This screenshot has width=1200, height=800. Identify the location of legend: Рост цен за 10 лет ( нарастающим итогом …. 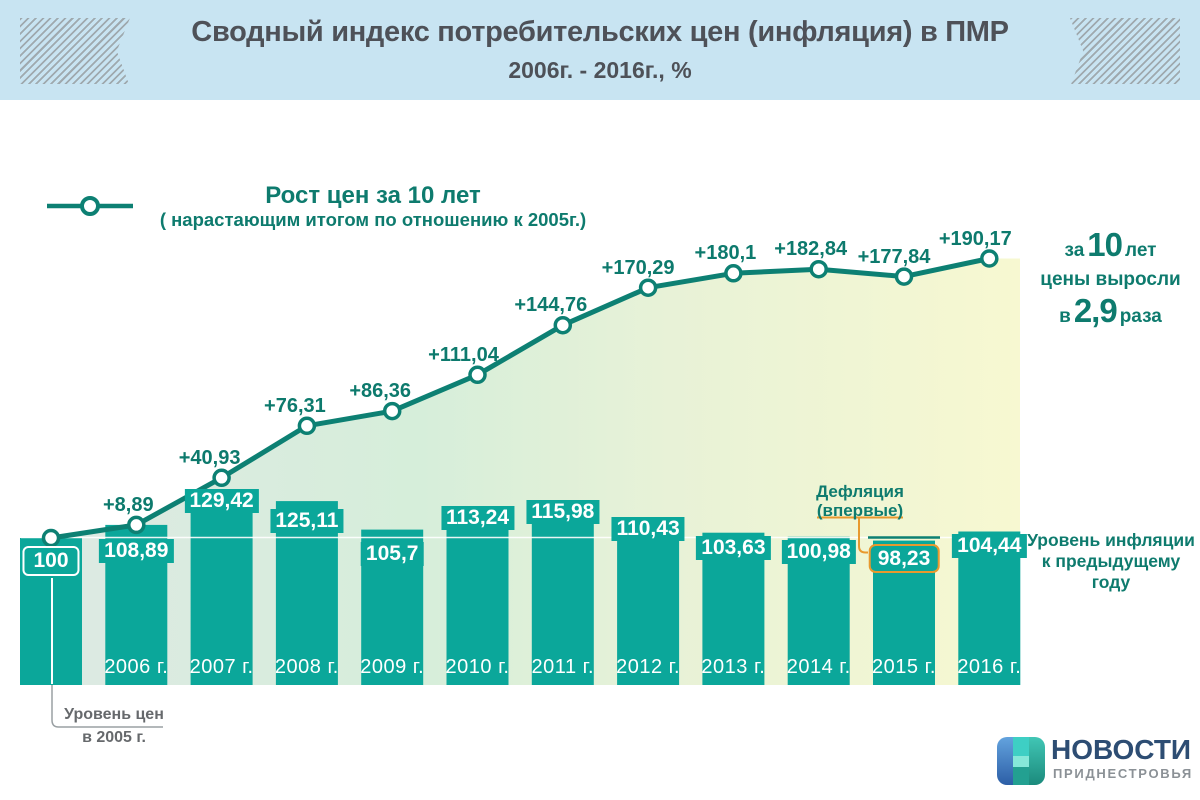
(373, 206).